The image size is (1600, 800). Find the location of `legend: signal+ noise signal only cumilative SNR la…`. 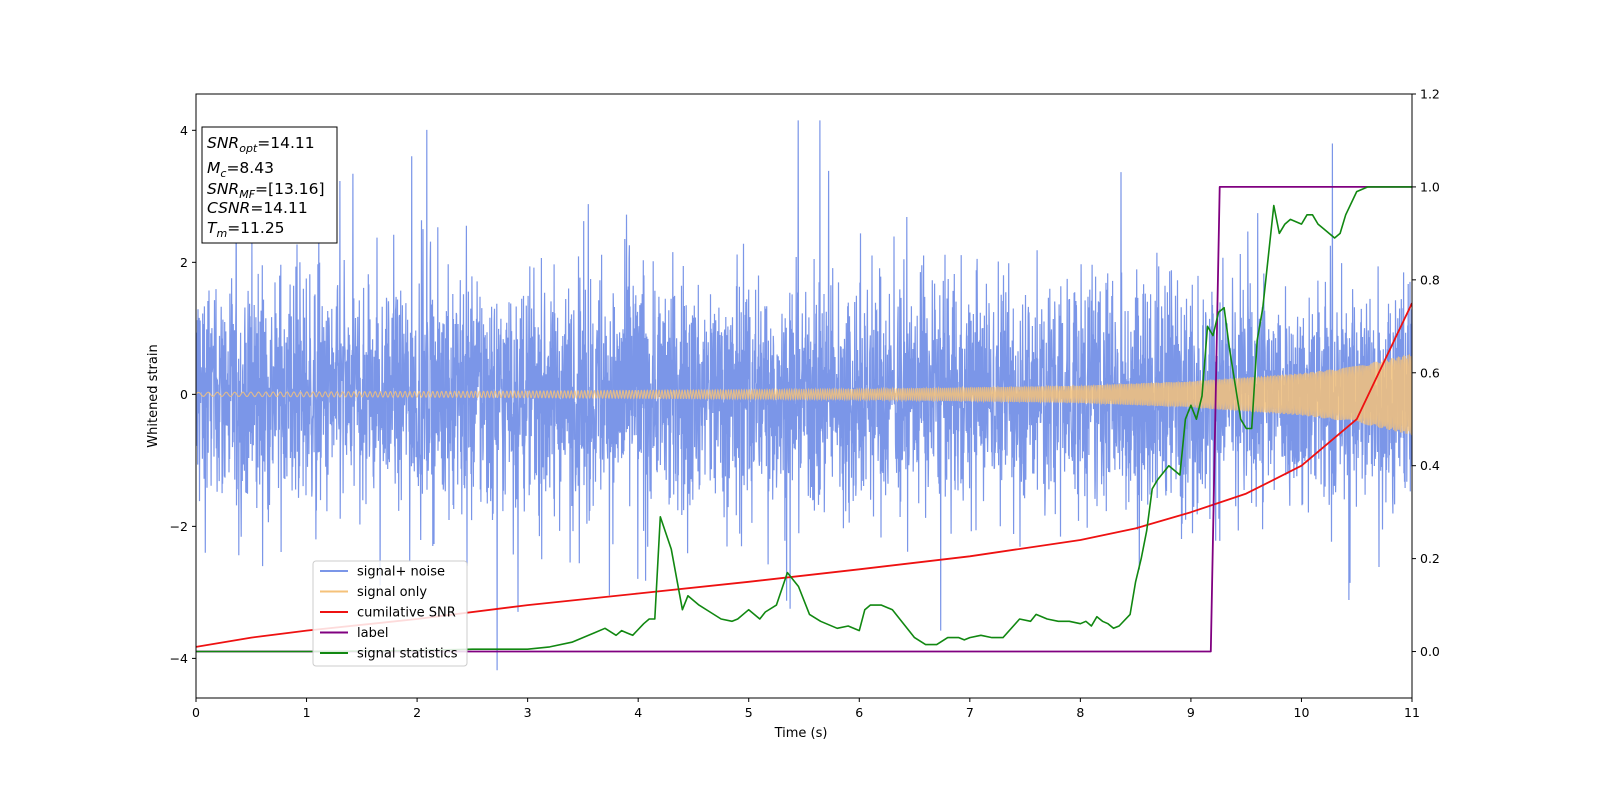

legend: signal+ noise signal only cumilative SNR la… is located at coordinates (390, 613).